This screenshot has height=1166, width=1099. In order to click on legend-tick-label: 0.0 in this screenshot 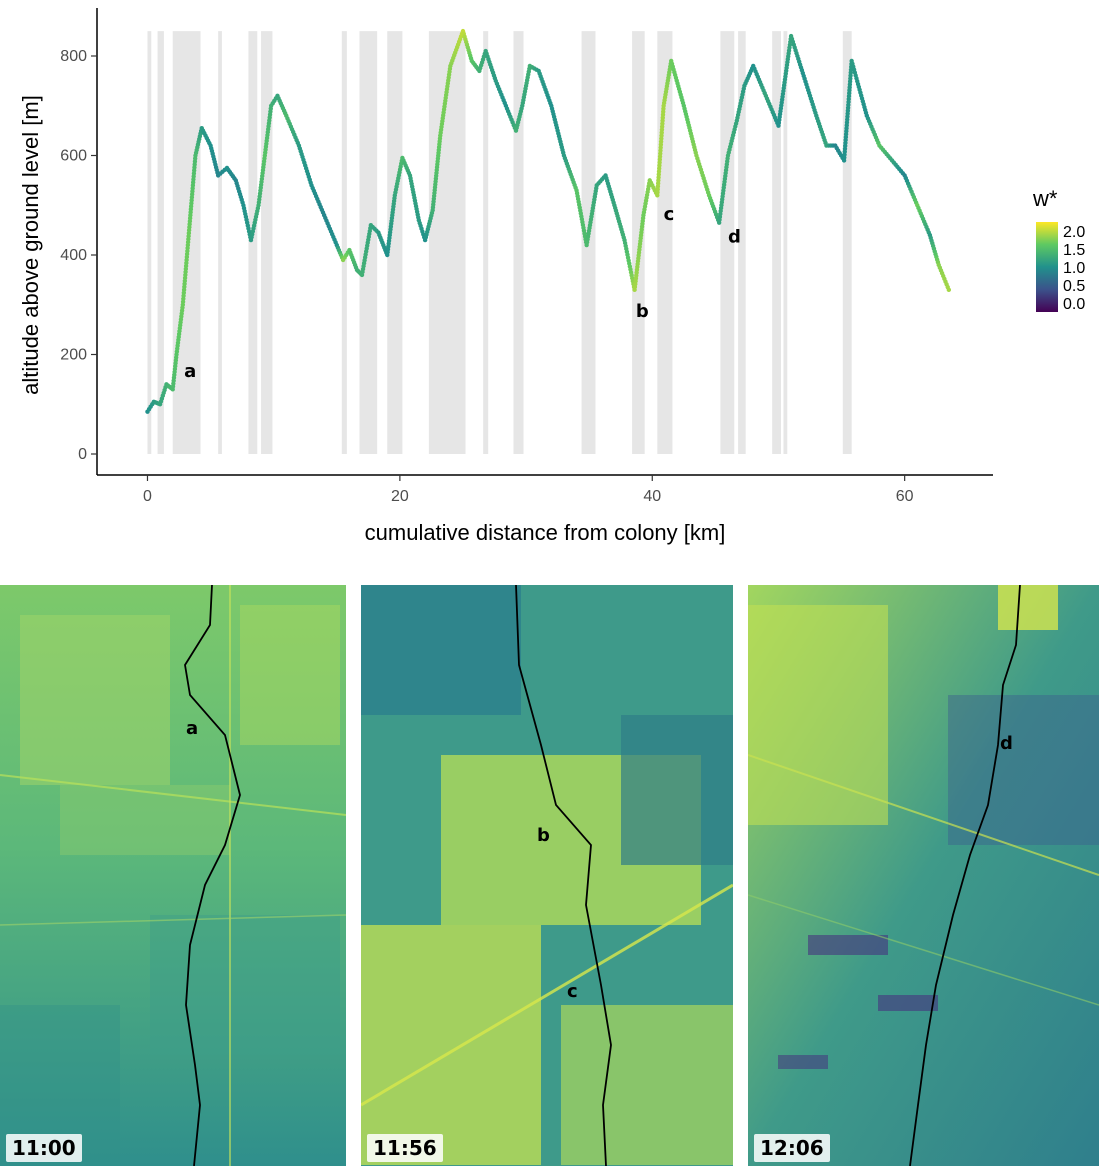, I will do `click(1074, 304)`.